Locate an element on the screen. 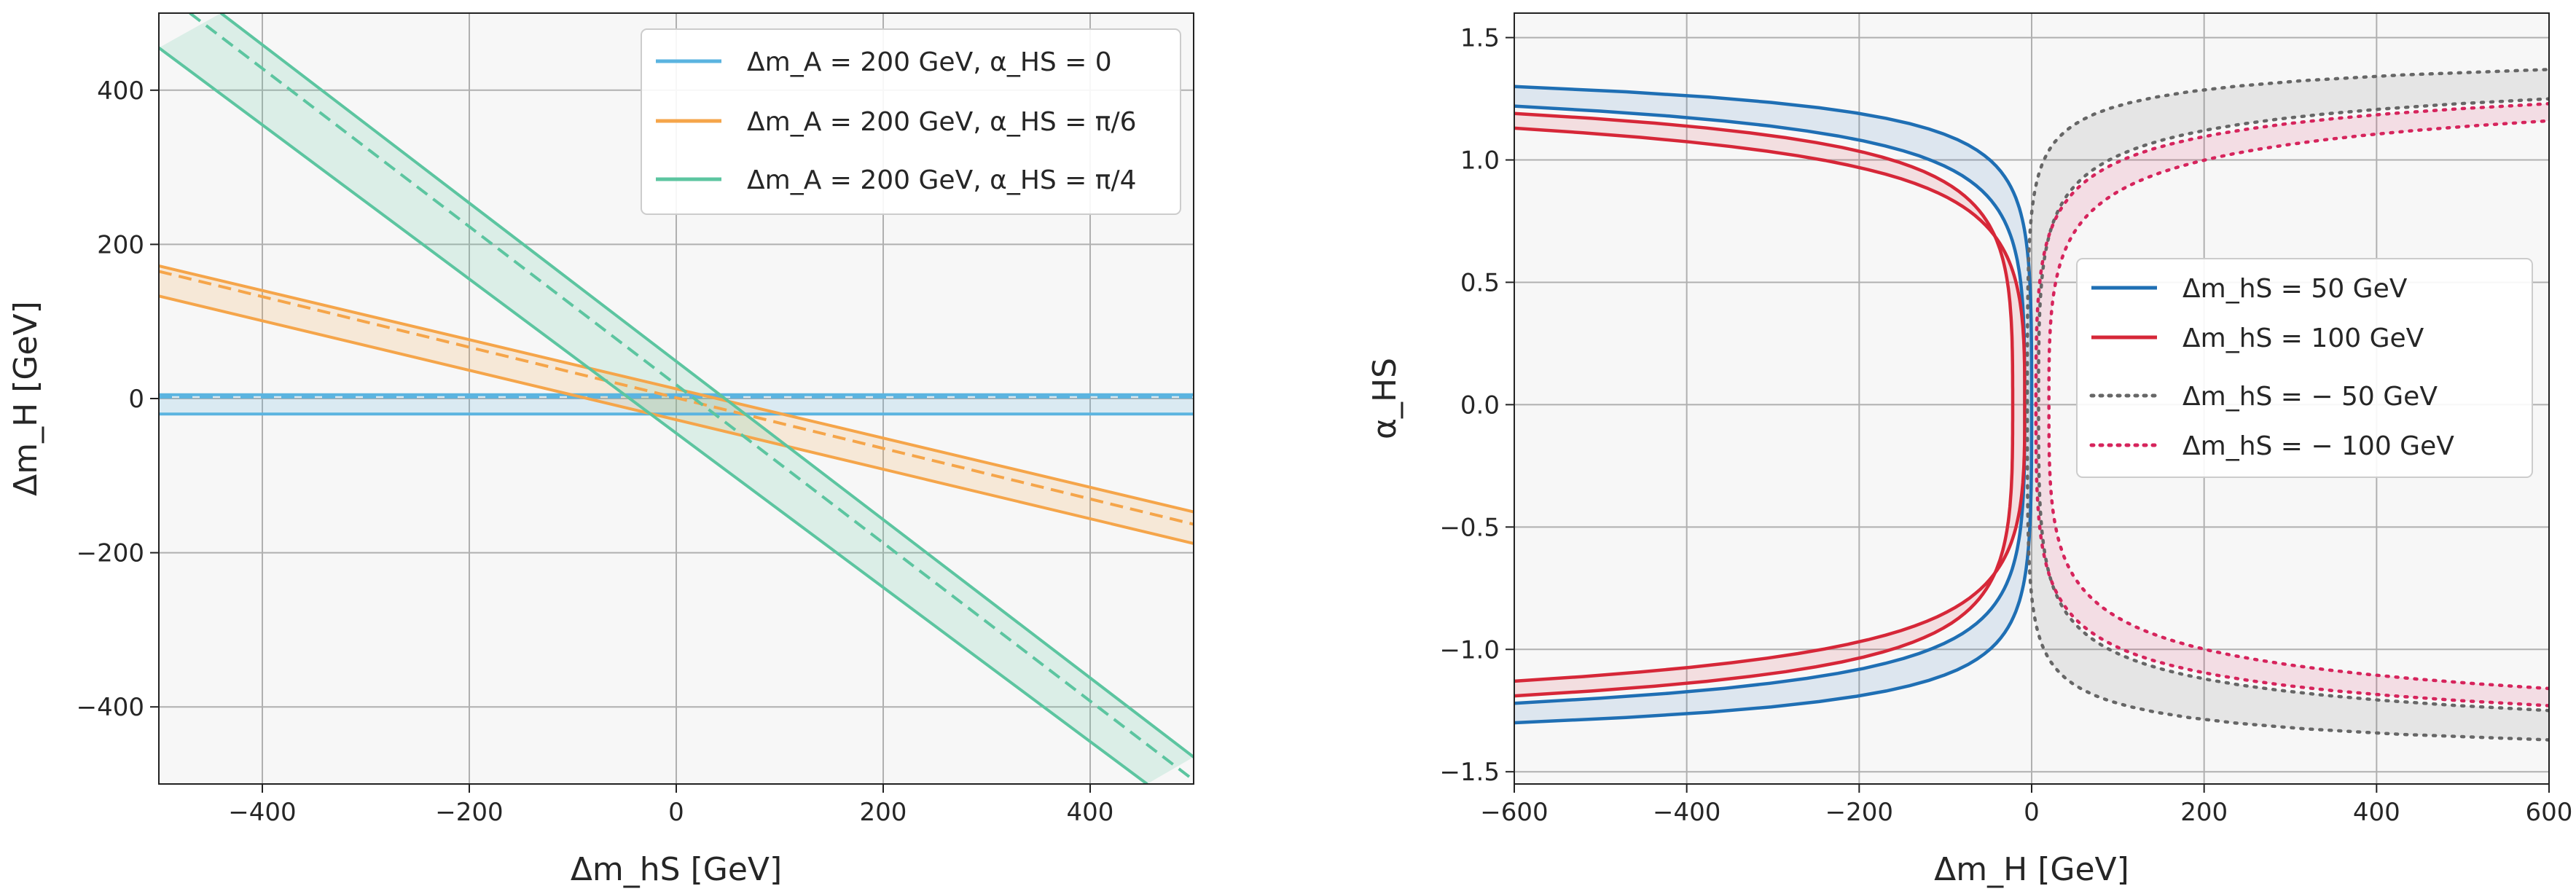 This screenshot has width=2576, height=894. right-y-tick-label: 1.5 is located at coordinates (1480, 38).